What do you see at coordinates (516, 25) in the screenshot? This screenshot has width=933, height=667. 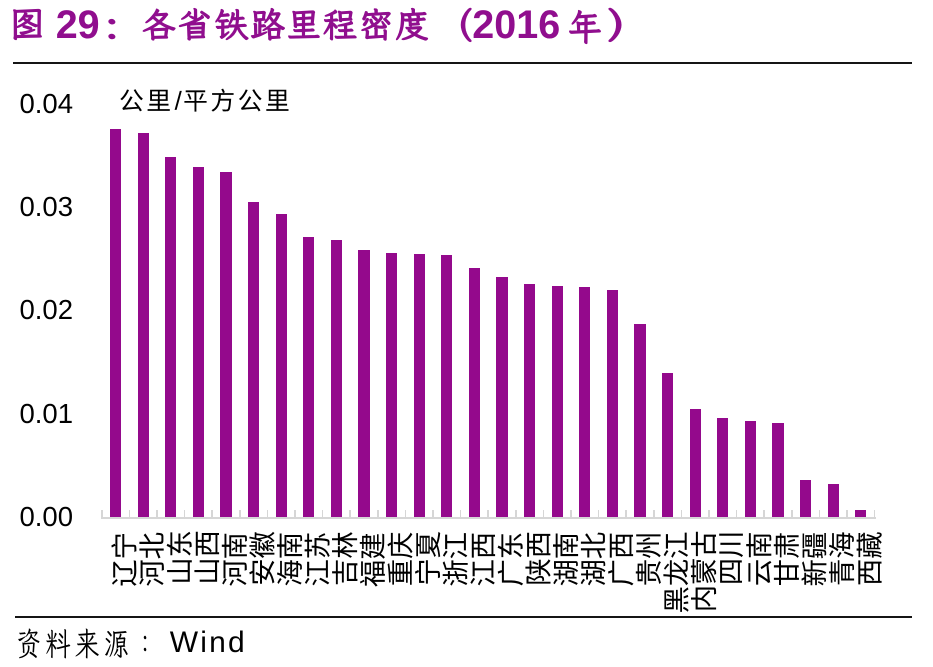 I see `svg-text: 2016` at bounding box center [516, 25].